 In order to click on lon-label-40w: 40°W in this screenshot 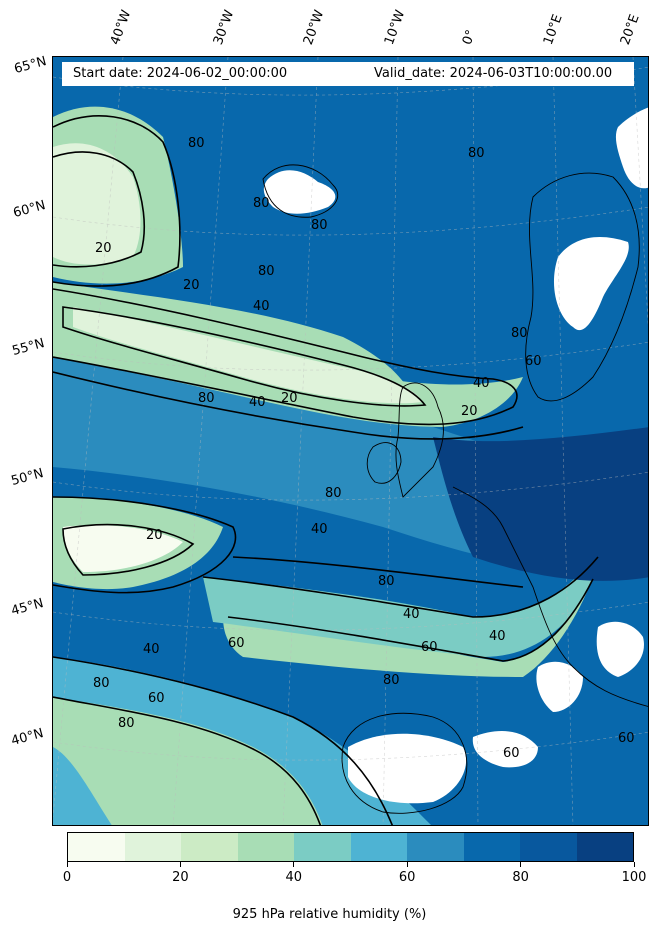, I will do `click(121, 27)`.